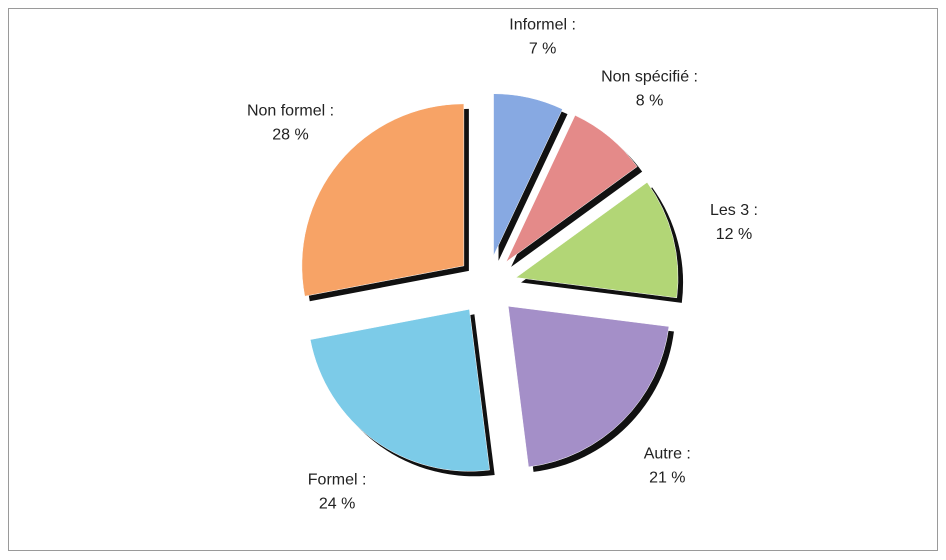  What do you see at coordinates (542, 24) in the screenshot?
I see `slice-label: Informel :` at bounding box center [542, 24].